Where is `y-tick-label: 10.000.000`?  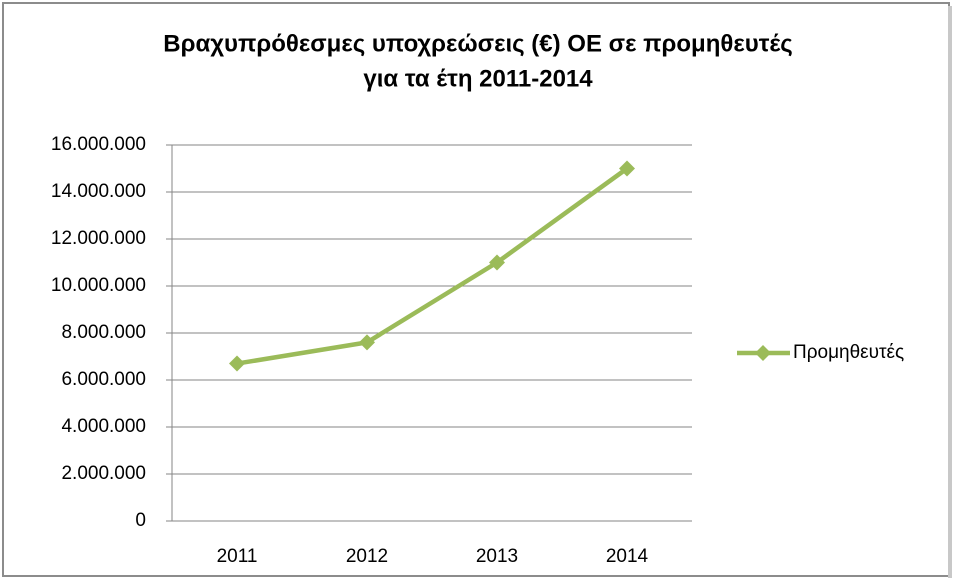
y-tick-label: 10.000.000 is located at coordinates (98, 285).